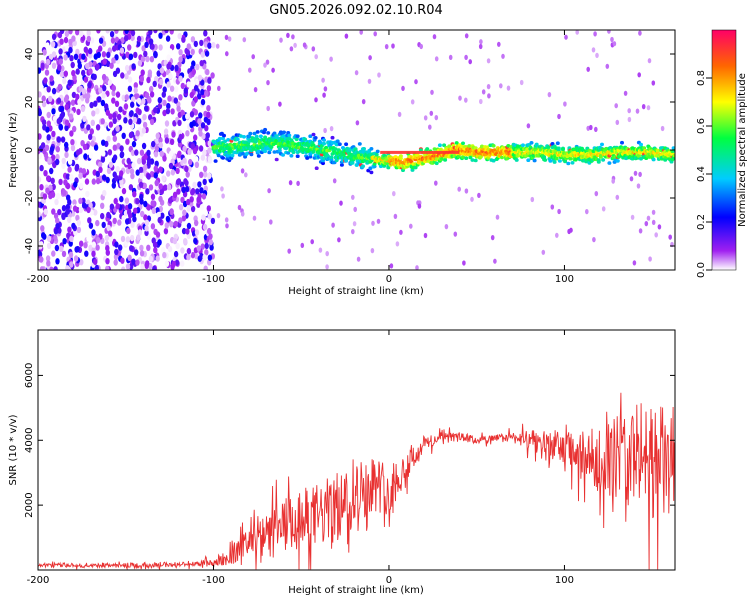 Image resolution: width=750 pixels, height=600 pixels. I want to click on top-x-tick-label: -100, so click(213, 279).